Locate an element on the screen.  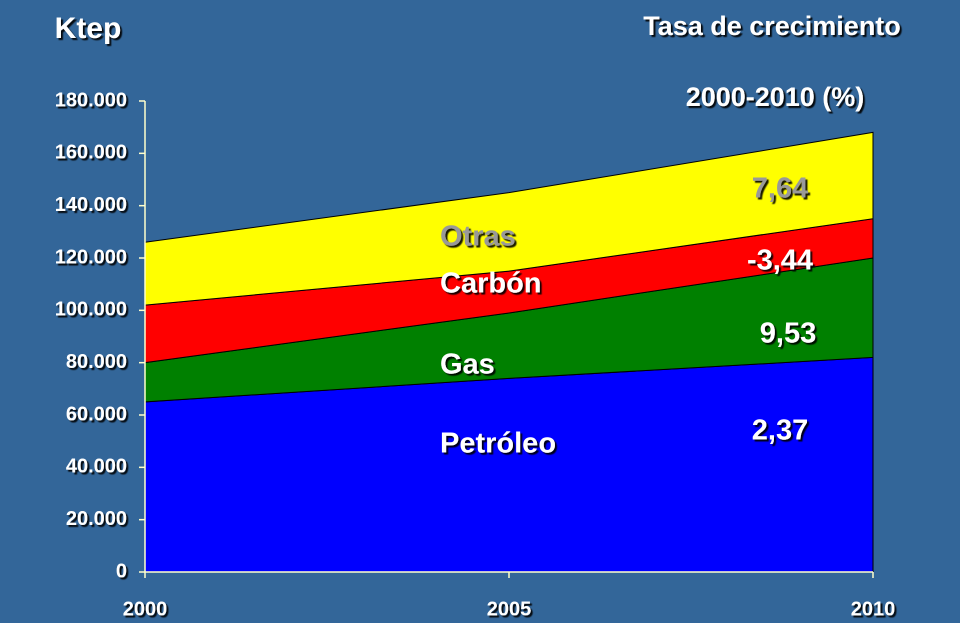
series-label: Petróleo is located at coordinates (498, 444).